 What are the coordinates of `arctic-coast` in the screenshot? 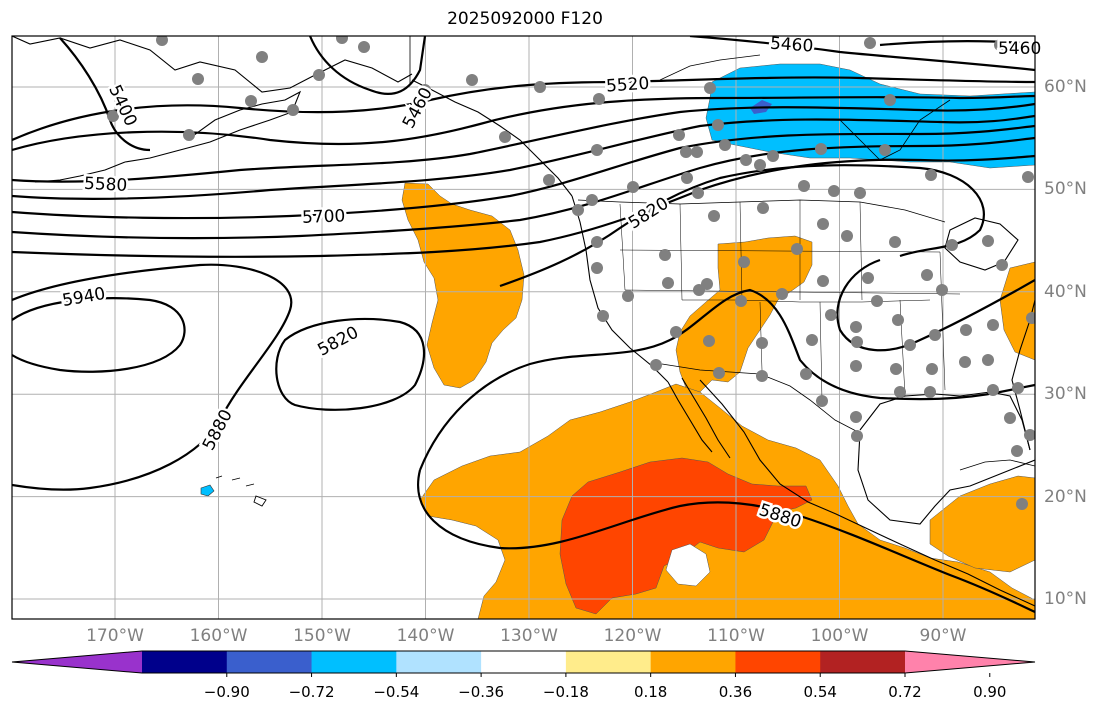 It's located at (710, 67).